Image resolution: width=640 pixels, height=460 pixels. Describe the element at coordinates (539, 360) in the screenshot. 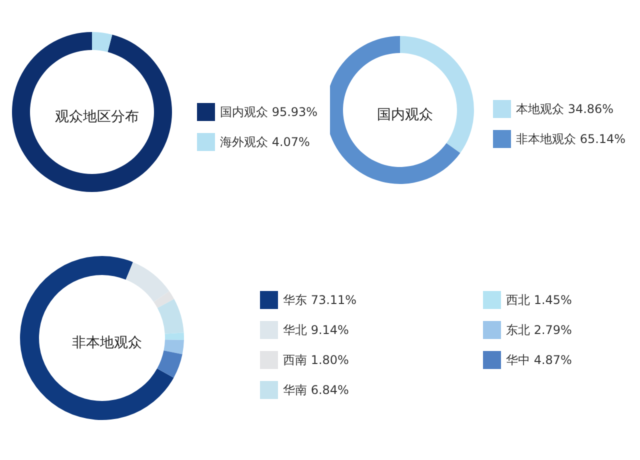

I see `legend-label: 华中 4.87%` at that location.